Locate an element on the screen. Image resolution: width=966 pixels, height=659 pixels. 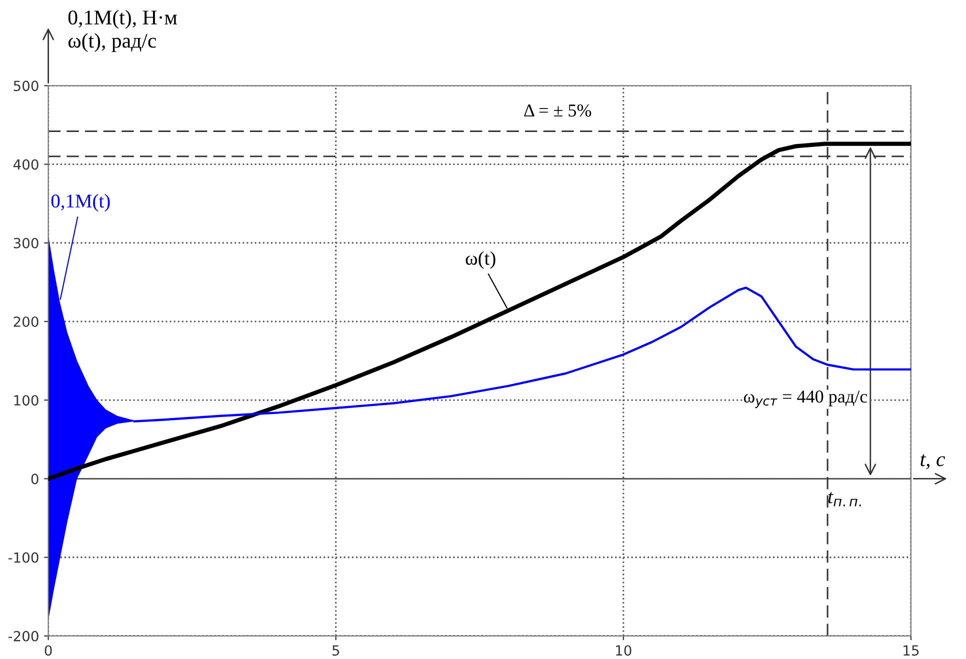
x-tick-label: 10 is located at coordinates (624, 650).